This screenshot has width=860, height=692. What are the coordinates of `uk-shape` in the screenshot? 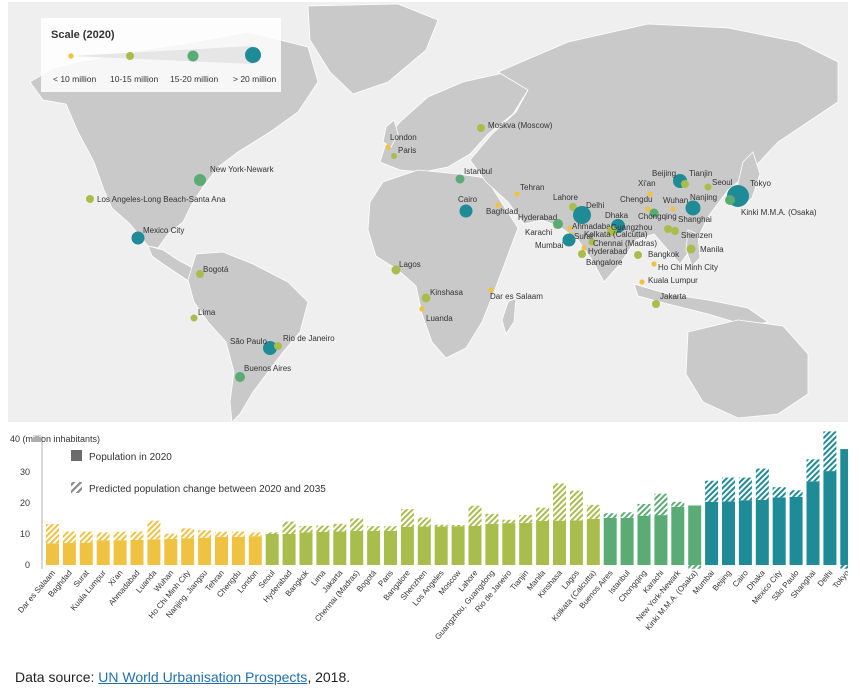 It's located at (390, 133).